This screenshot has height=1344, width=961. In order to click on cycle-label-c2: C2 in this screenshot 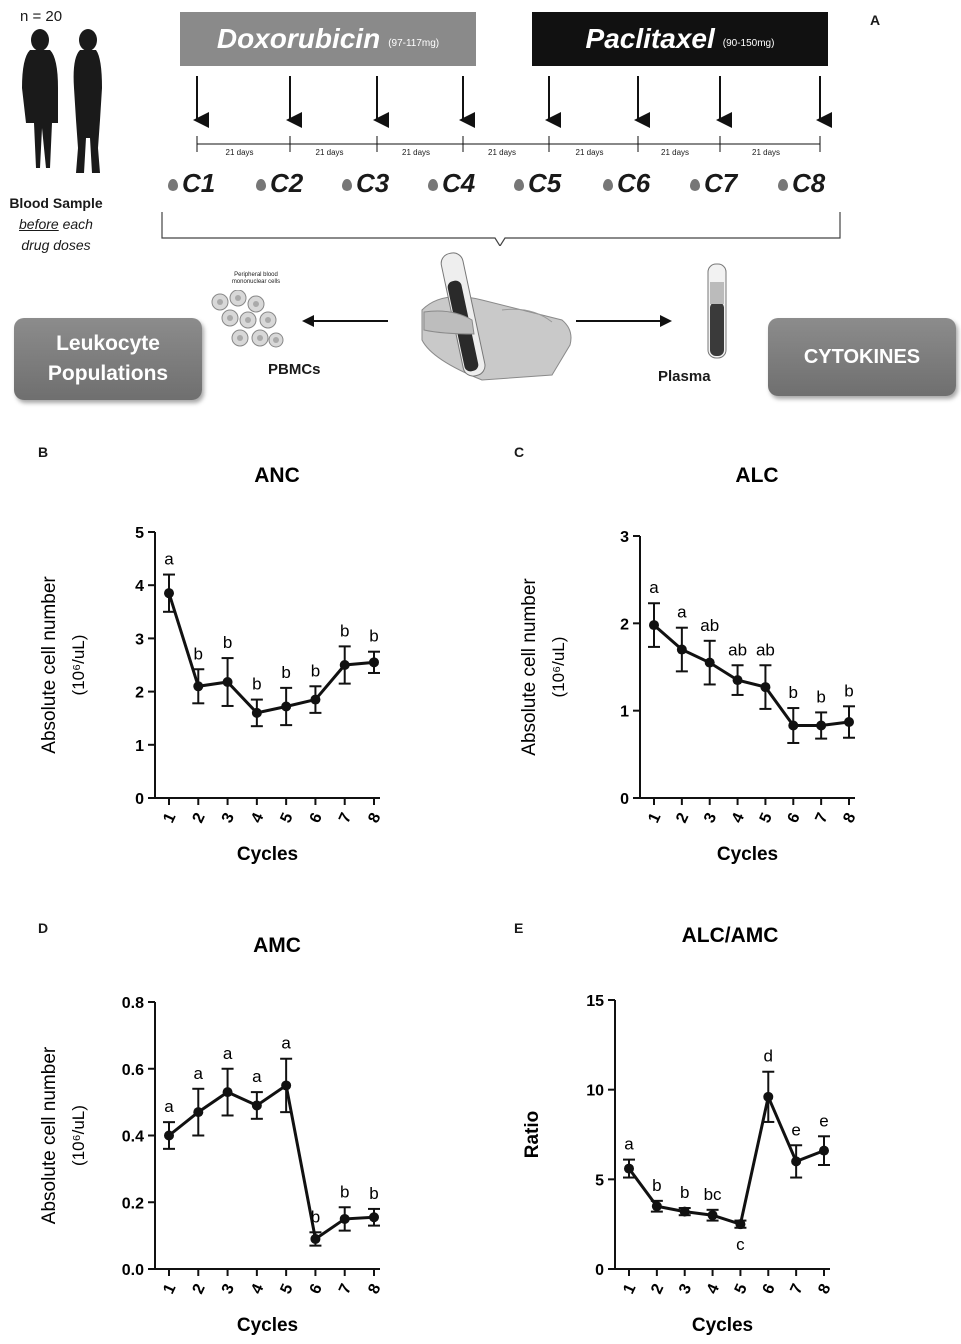, I will do `click(279, 183)`.